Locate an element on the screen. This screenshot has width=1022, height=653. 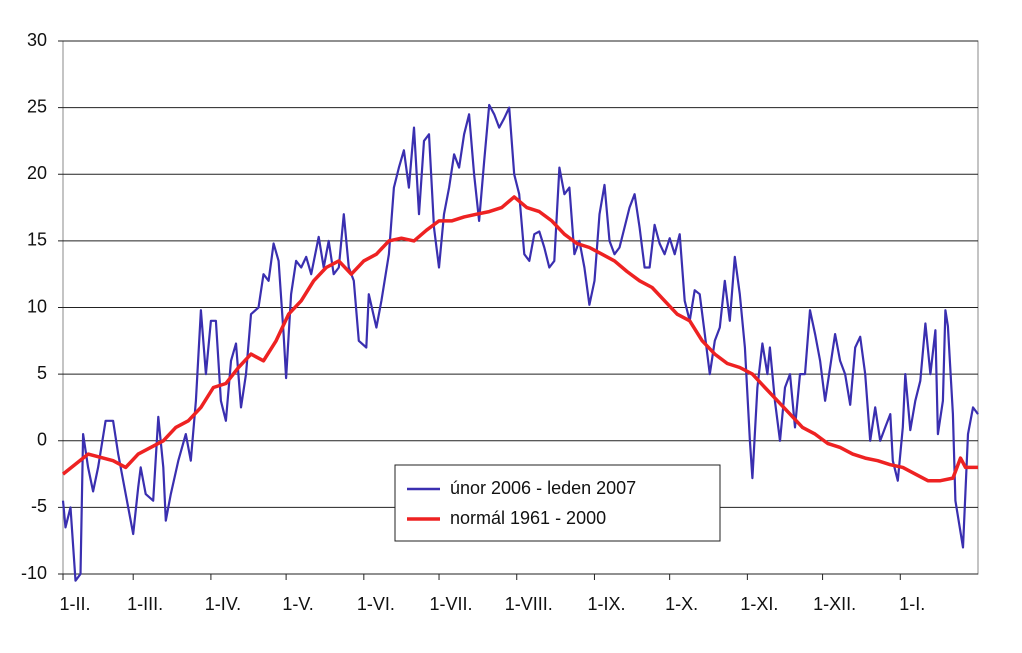
x-tick-label: 1-IX. is located at coordinates (606, 604).